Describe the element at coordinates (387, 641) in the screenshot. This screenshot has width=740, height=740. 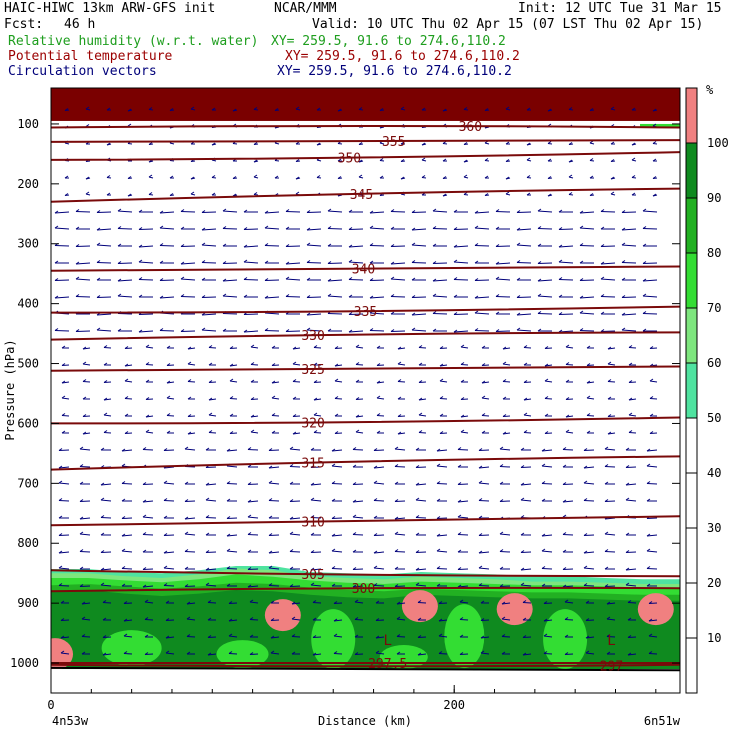
I see `low-marker-0: L` at that location.